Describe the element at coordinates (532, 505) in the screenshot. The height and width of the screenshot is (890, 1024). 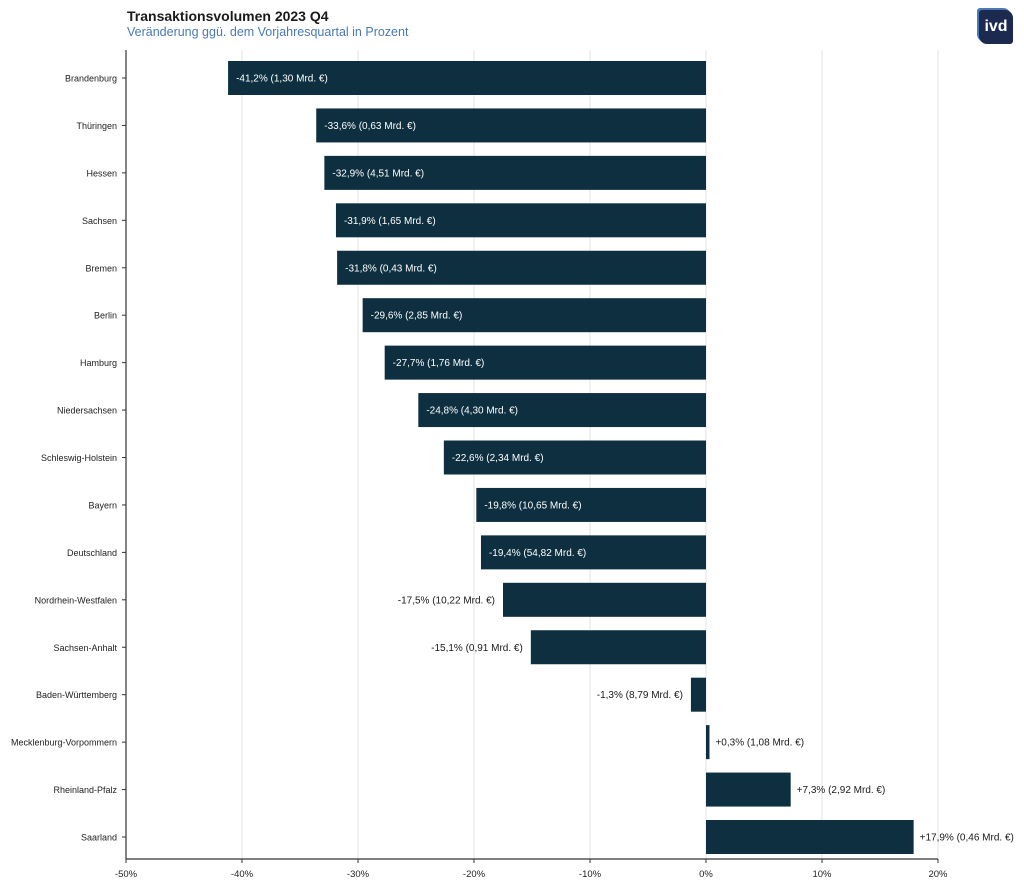
I see `data-label: -19,8% (10,65 Mrd. €)` at that location.